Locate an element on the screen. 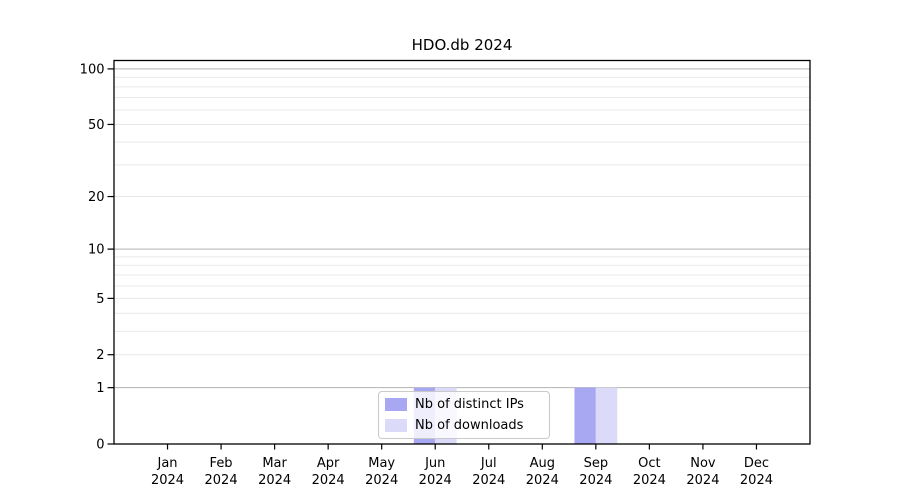 Image resolution: width=900 pixels, height=500 pixels. y-tick-label: 2 is located at coordinates (100, 355).